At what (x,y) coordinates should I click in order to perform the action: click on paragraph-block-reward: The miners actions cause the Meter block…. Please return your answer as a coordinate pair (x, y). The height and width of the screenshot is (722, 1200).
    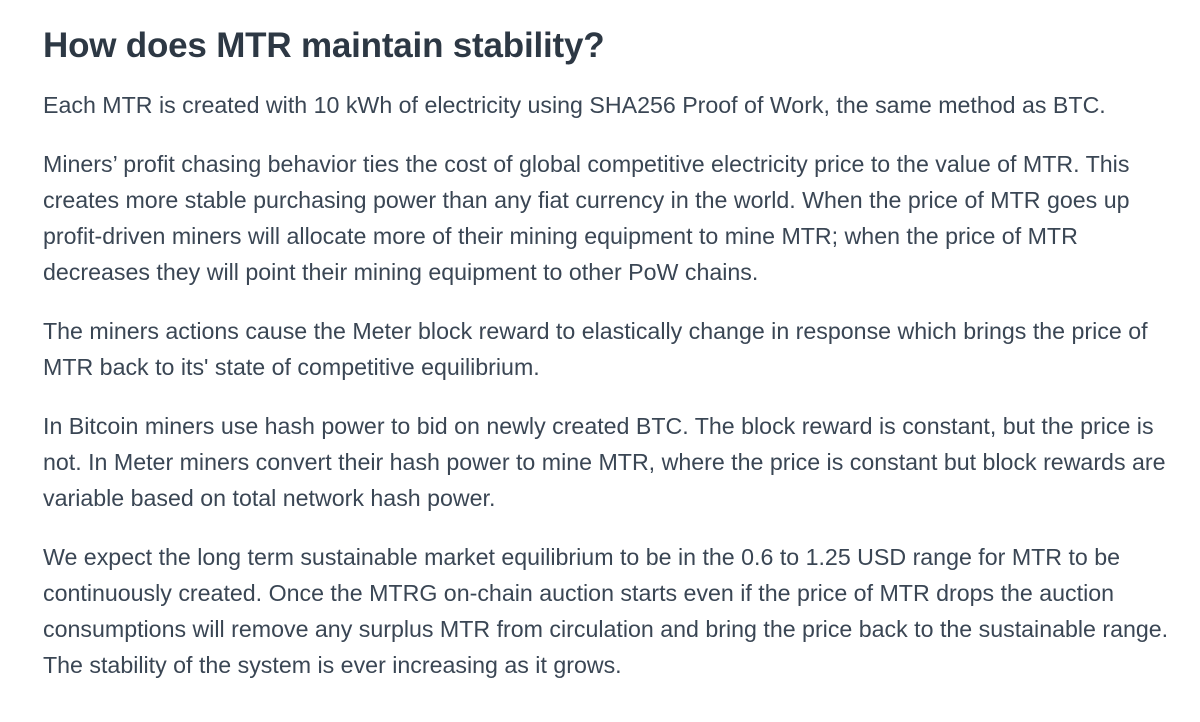
    Looking at the image, I should click on (595, 349).